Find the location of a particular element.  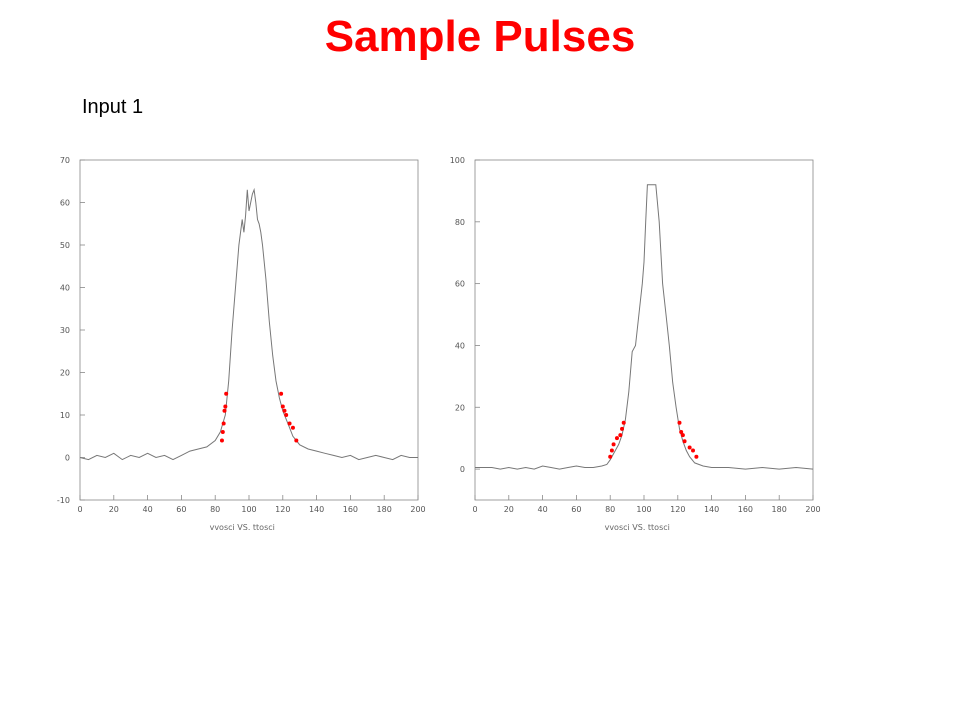

chart1-x-axis-title: vvosci VS. ttosci is located at coordinates (242, 527).